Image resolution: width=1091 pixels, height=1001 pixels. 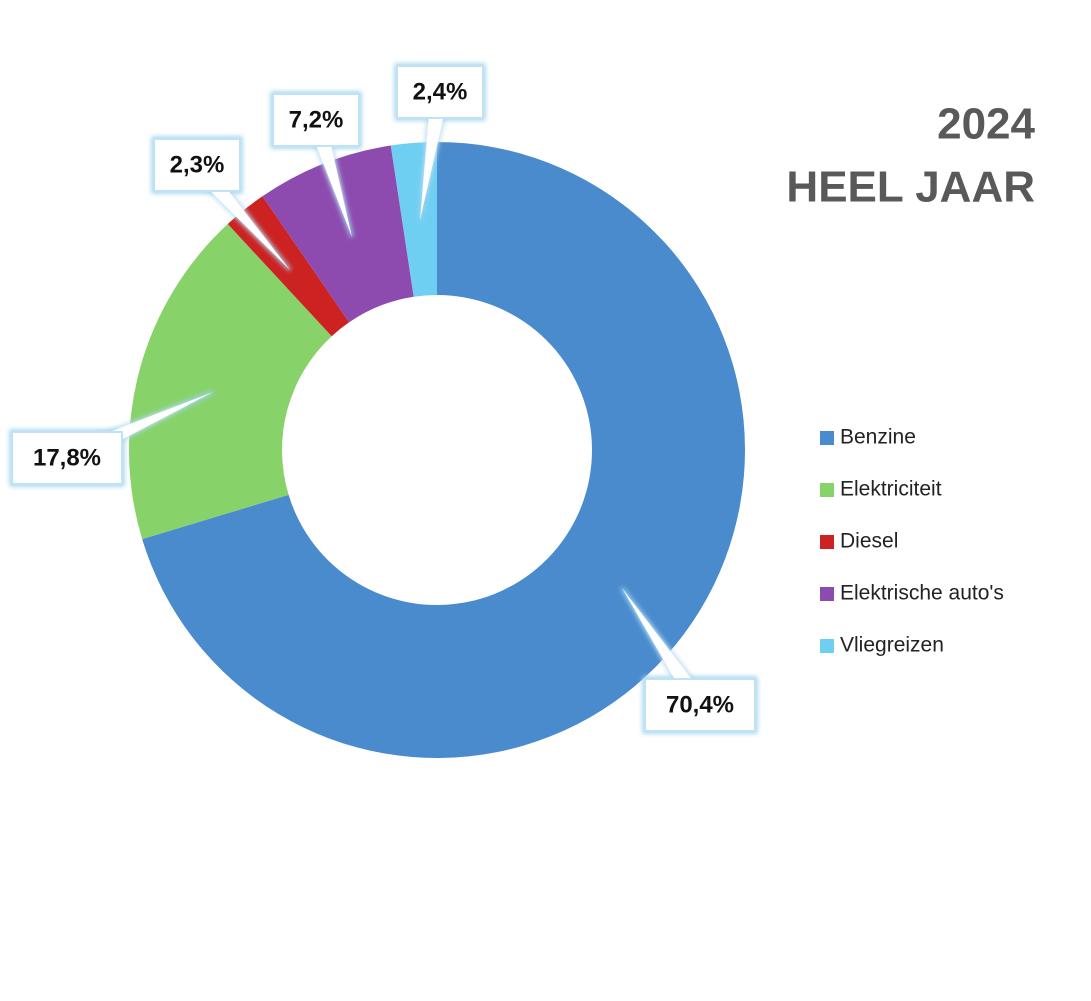 What do you see at coordinates (910, 187) in the screenshot?
I see `chart-subtitle: HEEL JAAR` at bounding box center [910, 187].